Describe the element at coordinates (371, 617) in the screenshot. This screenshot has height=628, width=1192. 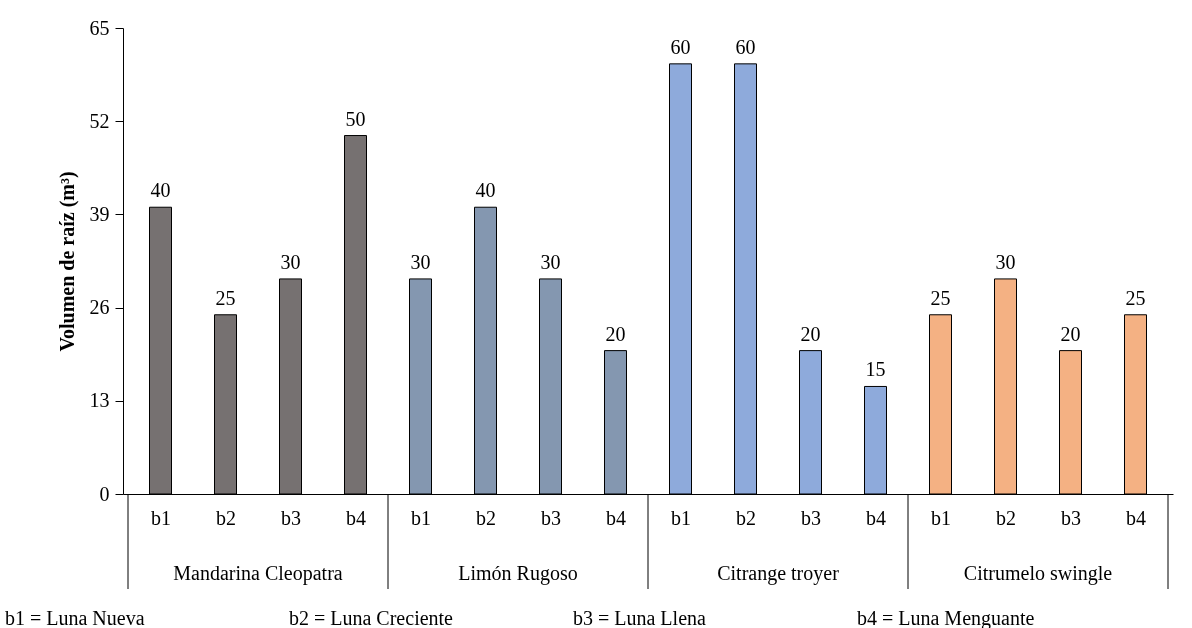
I see `text: b2 = Luna Creciente` at that location.